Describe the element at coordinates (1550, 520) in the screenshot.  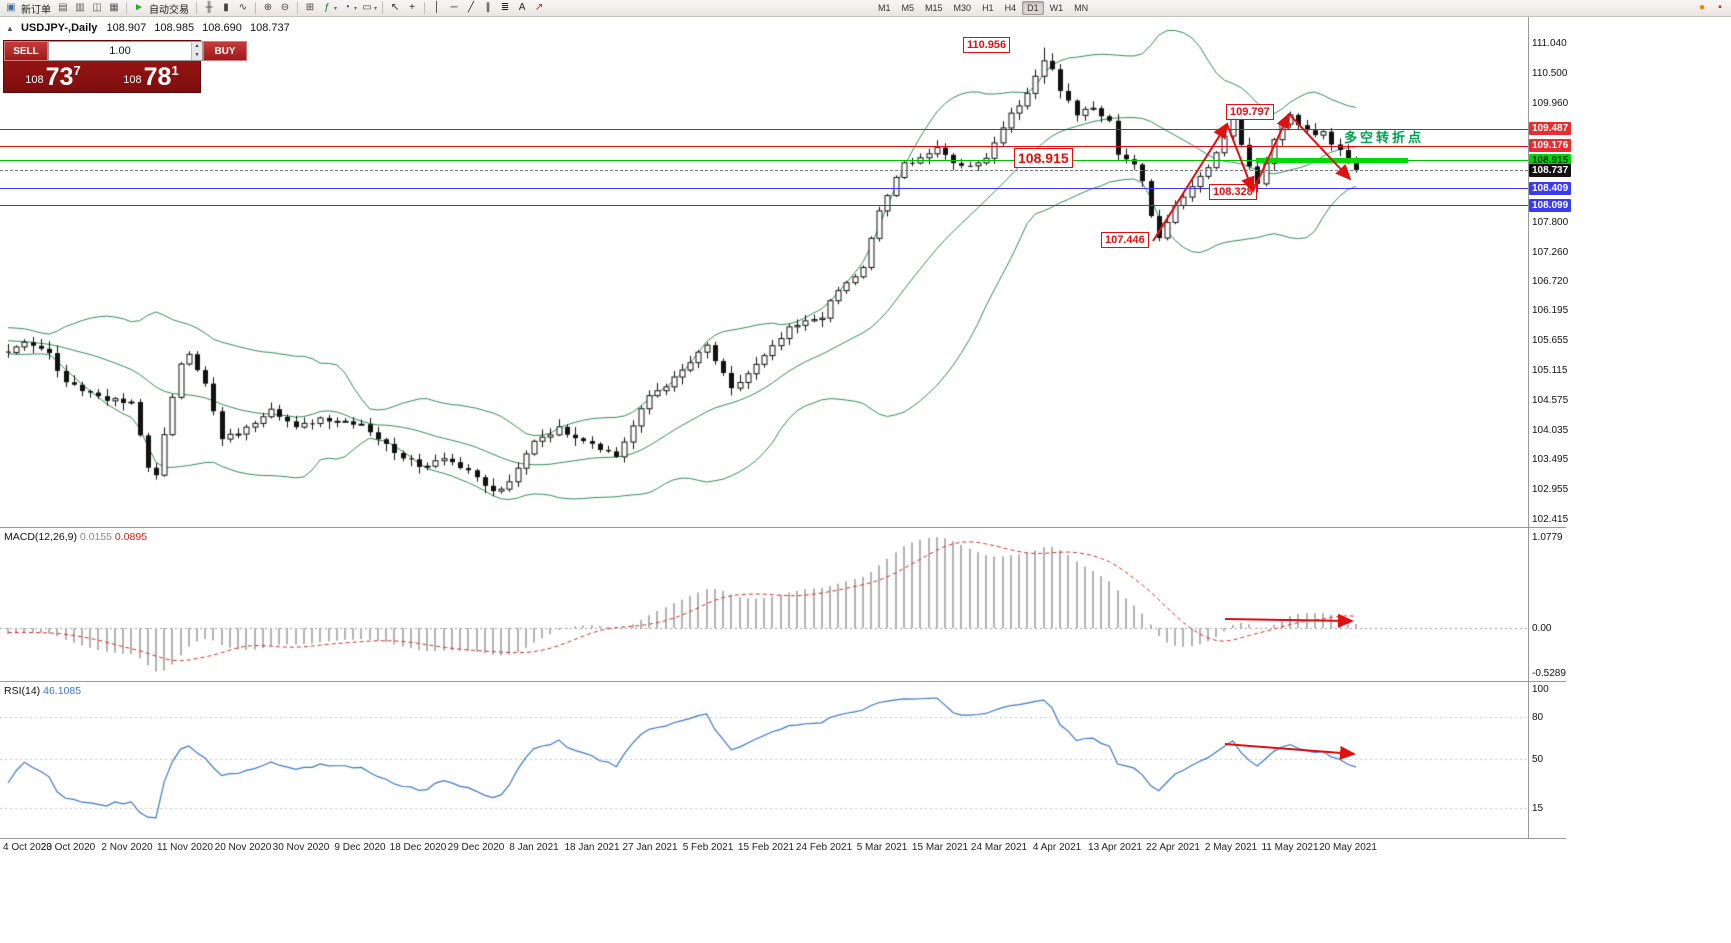
I see `price-grid-label: 102.415` at that location.